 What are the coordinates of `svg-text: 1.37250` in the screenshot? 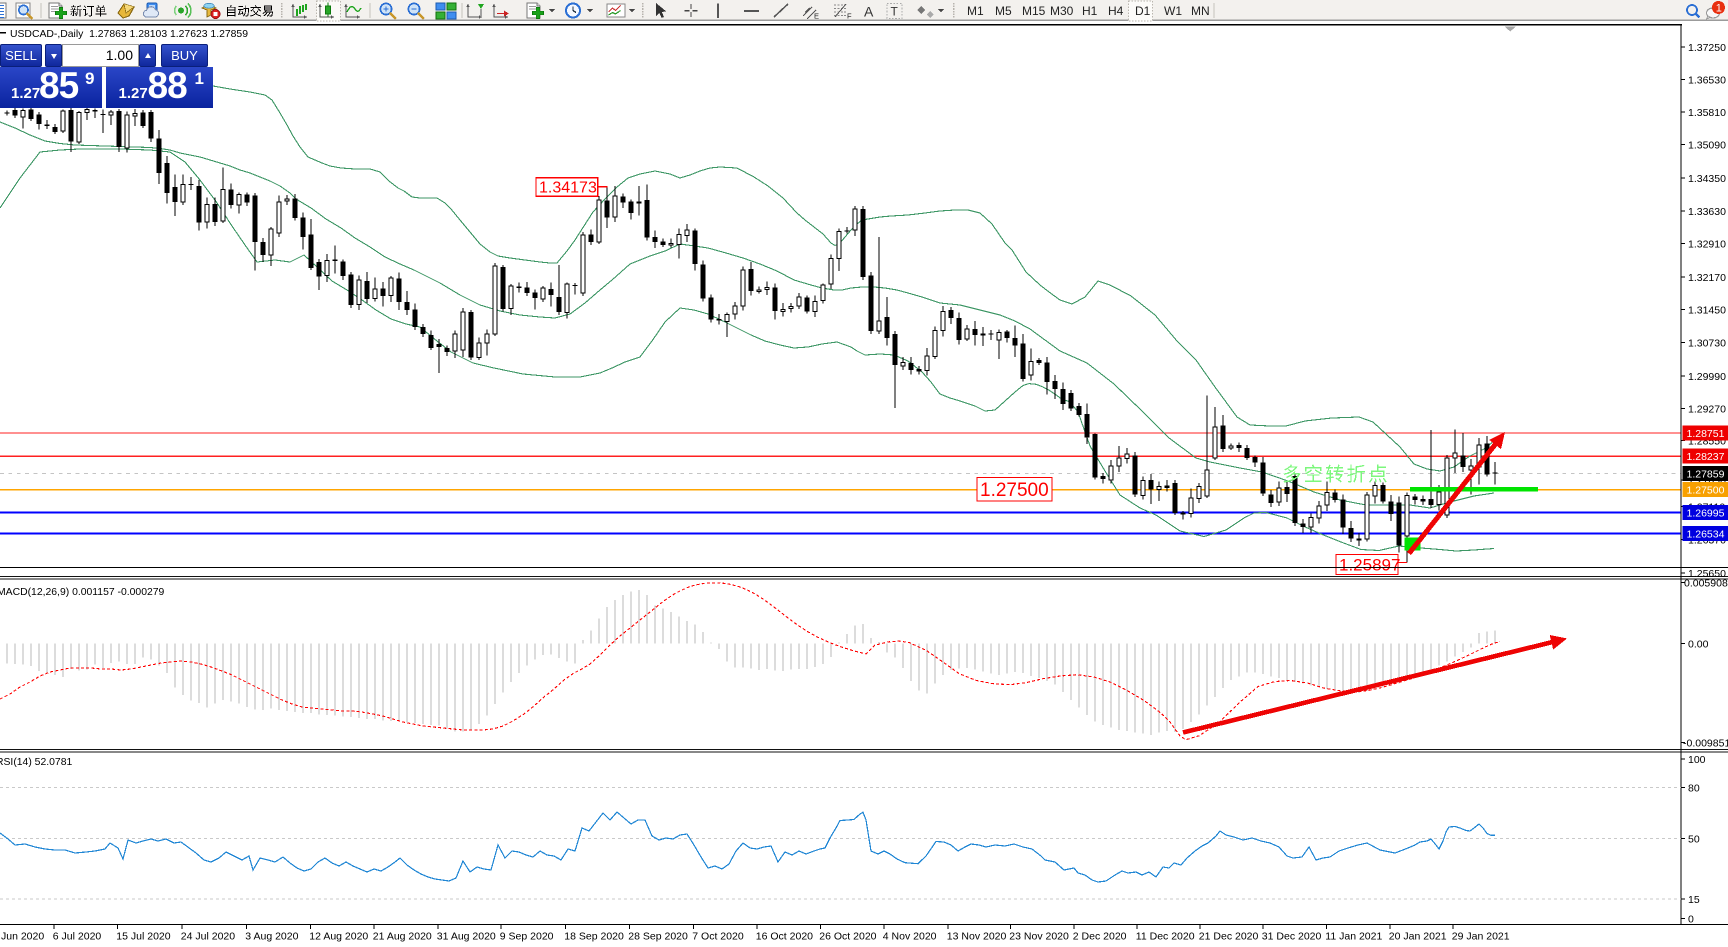 It's located at (1707, 48).